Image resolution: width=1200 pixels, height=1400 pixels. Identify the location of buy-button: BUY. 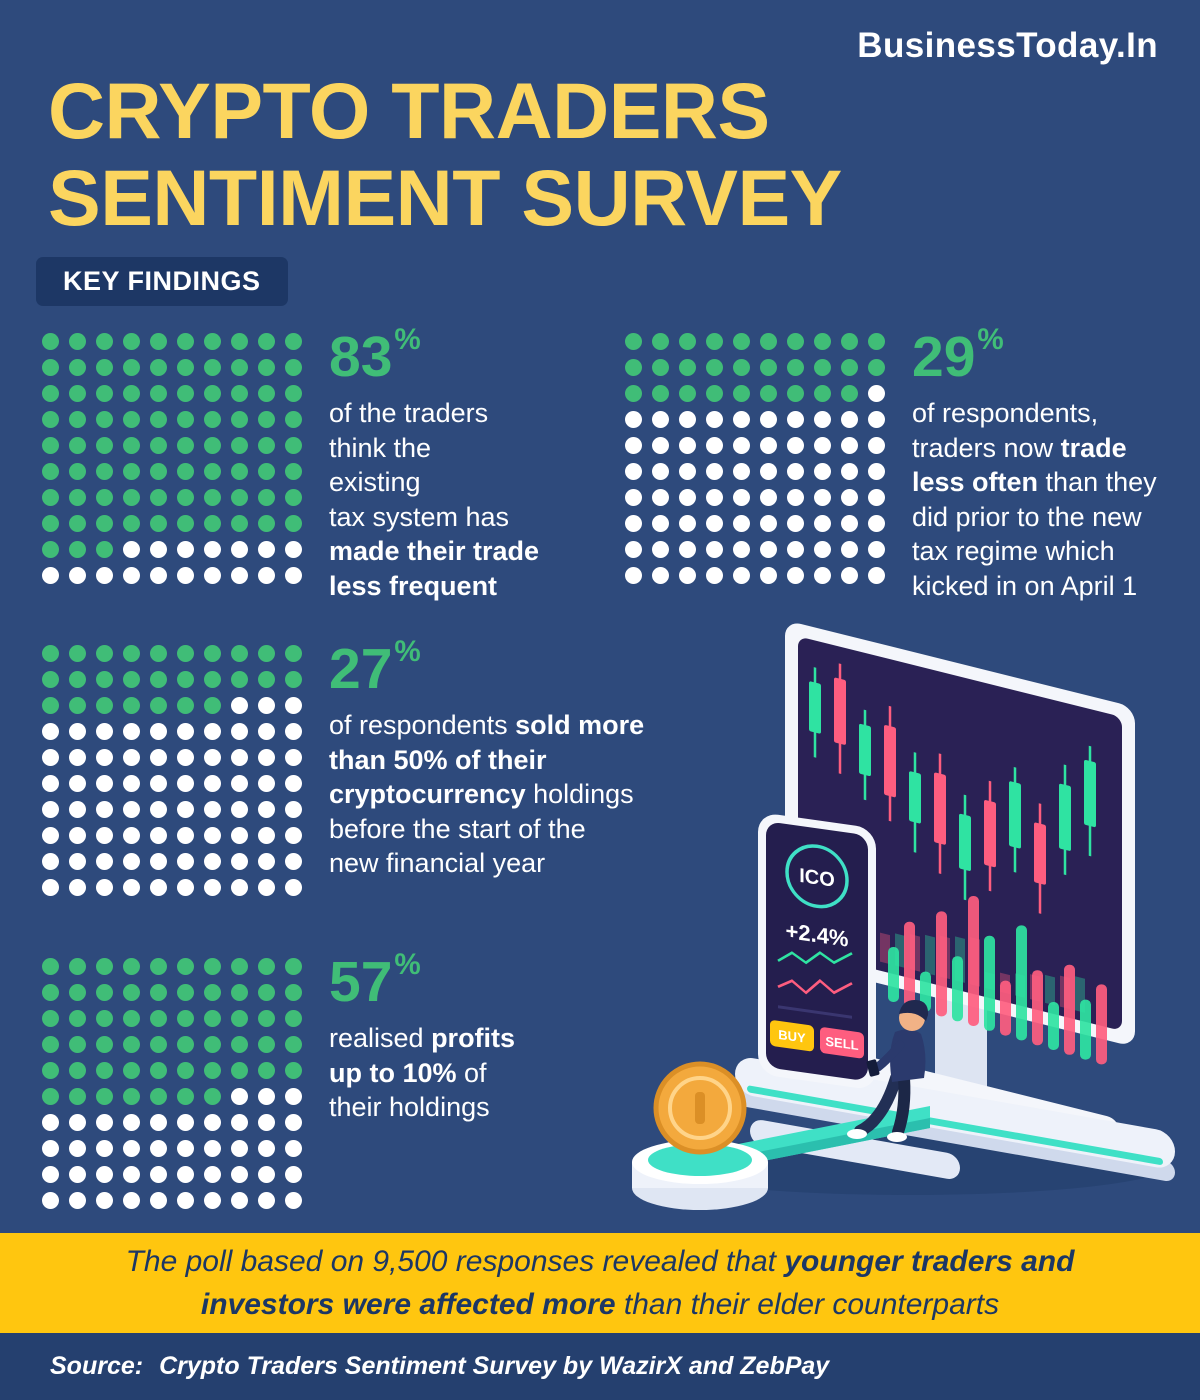
(792, 1036).